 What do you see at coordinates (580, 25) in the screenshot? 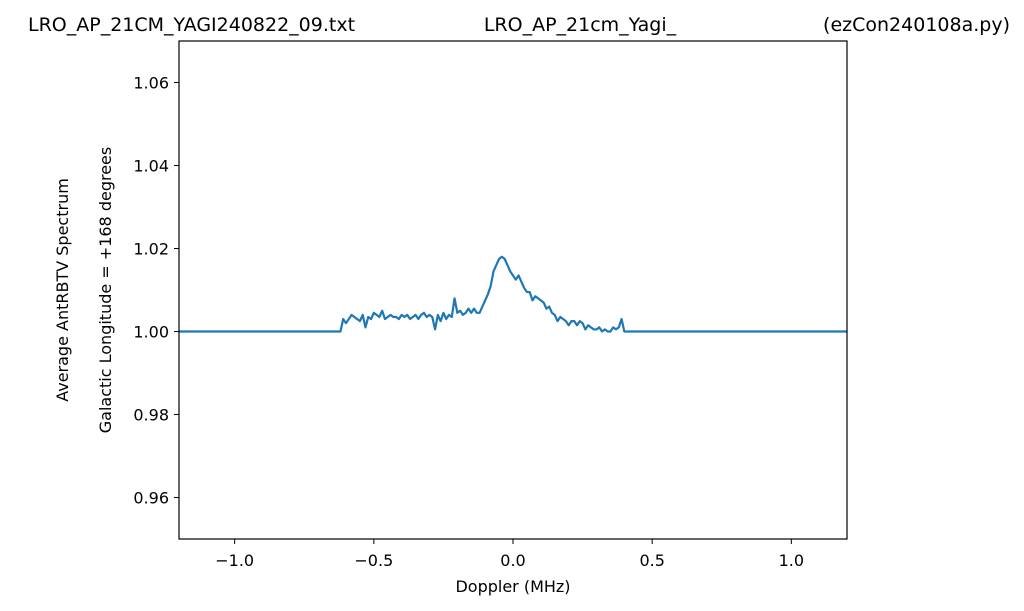
I see `chart-title-center: LRO_AP_21cm_Yagi_` at bounding box center [580, 25].